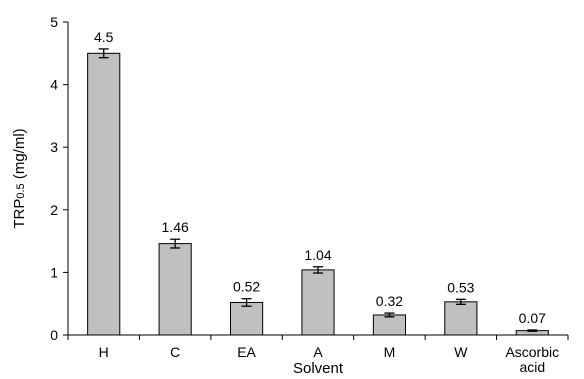 The image size is (584, 379). Describe the element at coordinates (19, 214) in the screenshot. I see `y-title-main: TRP` at that location.